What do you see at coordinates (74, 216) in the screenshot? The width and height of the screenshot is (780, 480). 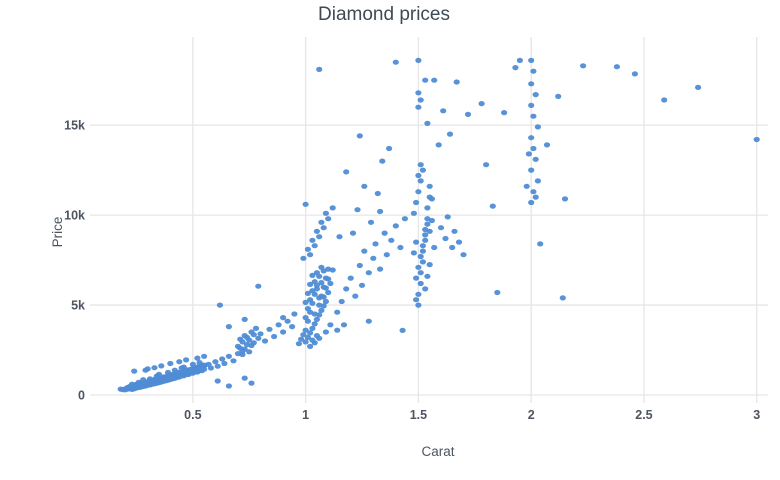 I see `y-tick-label: 10k` at bounding box center [74, 216].